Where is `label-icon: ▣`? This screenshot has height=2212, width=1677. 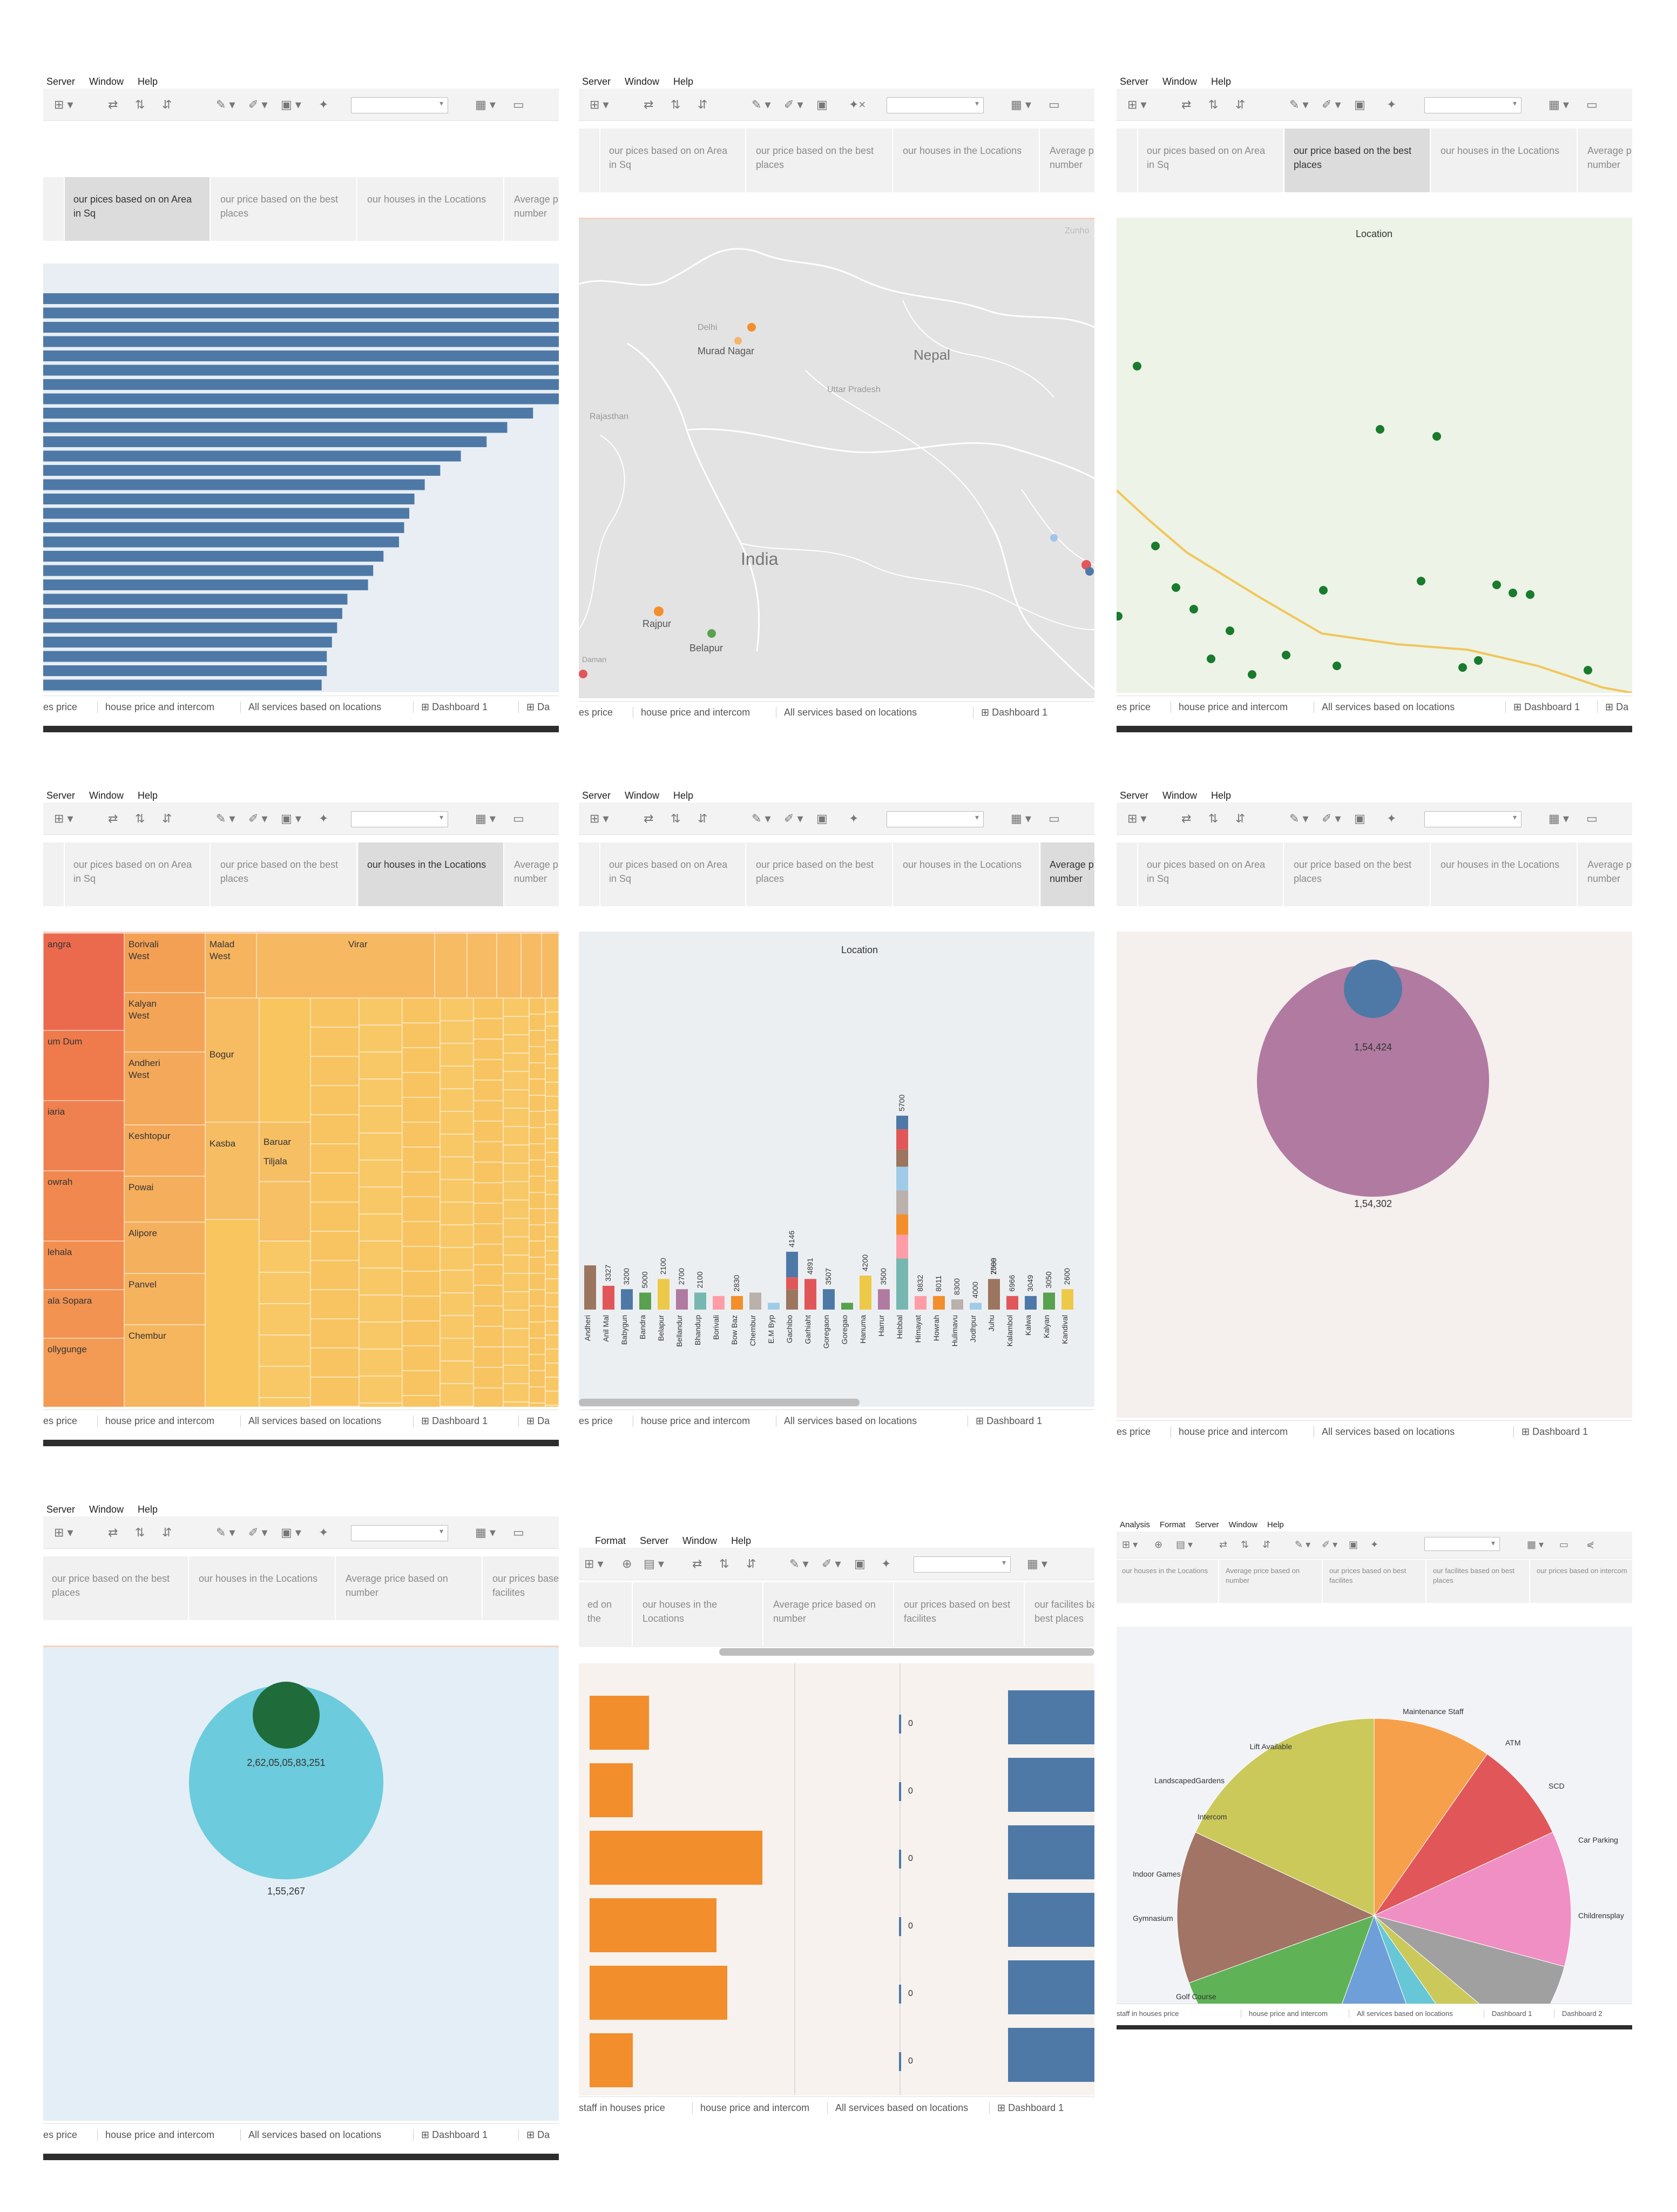
label-icon: ▣ is located at coordinates (1353, 1544).